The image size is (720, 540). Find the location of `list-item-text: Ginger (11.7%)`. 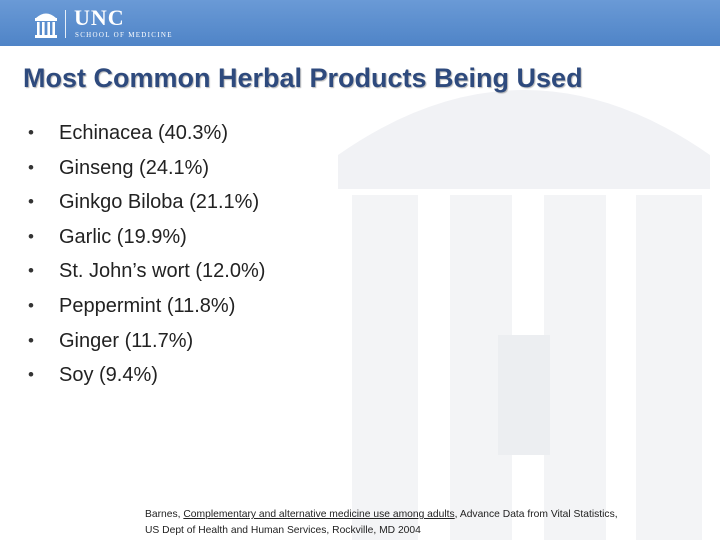

list-item-text: Ginger (11.7%) is located at coordinates (126, 340).